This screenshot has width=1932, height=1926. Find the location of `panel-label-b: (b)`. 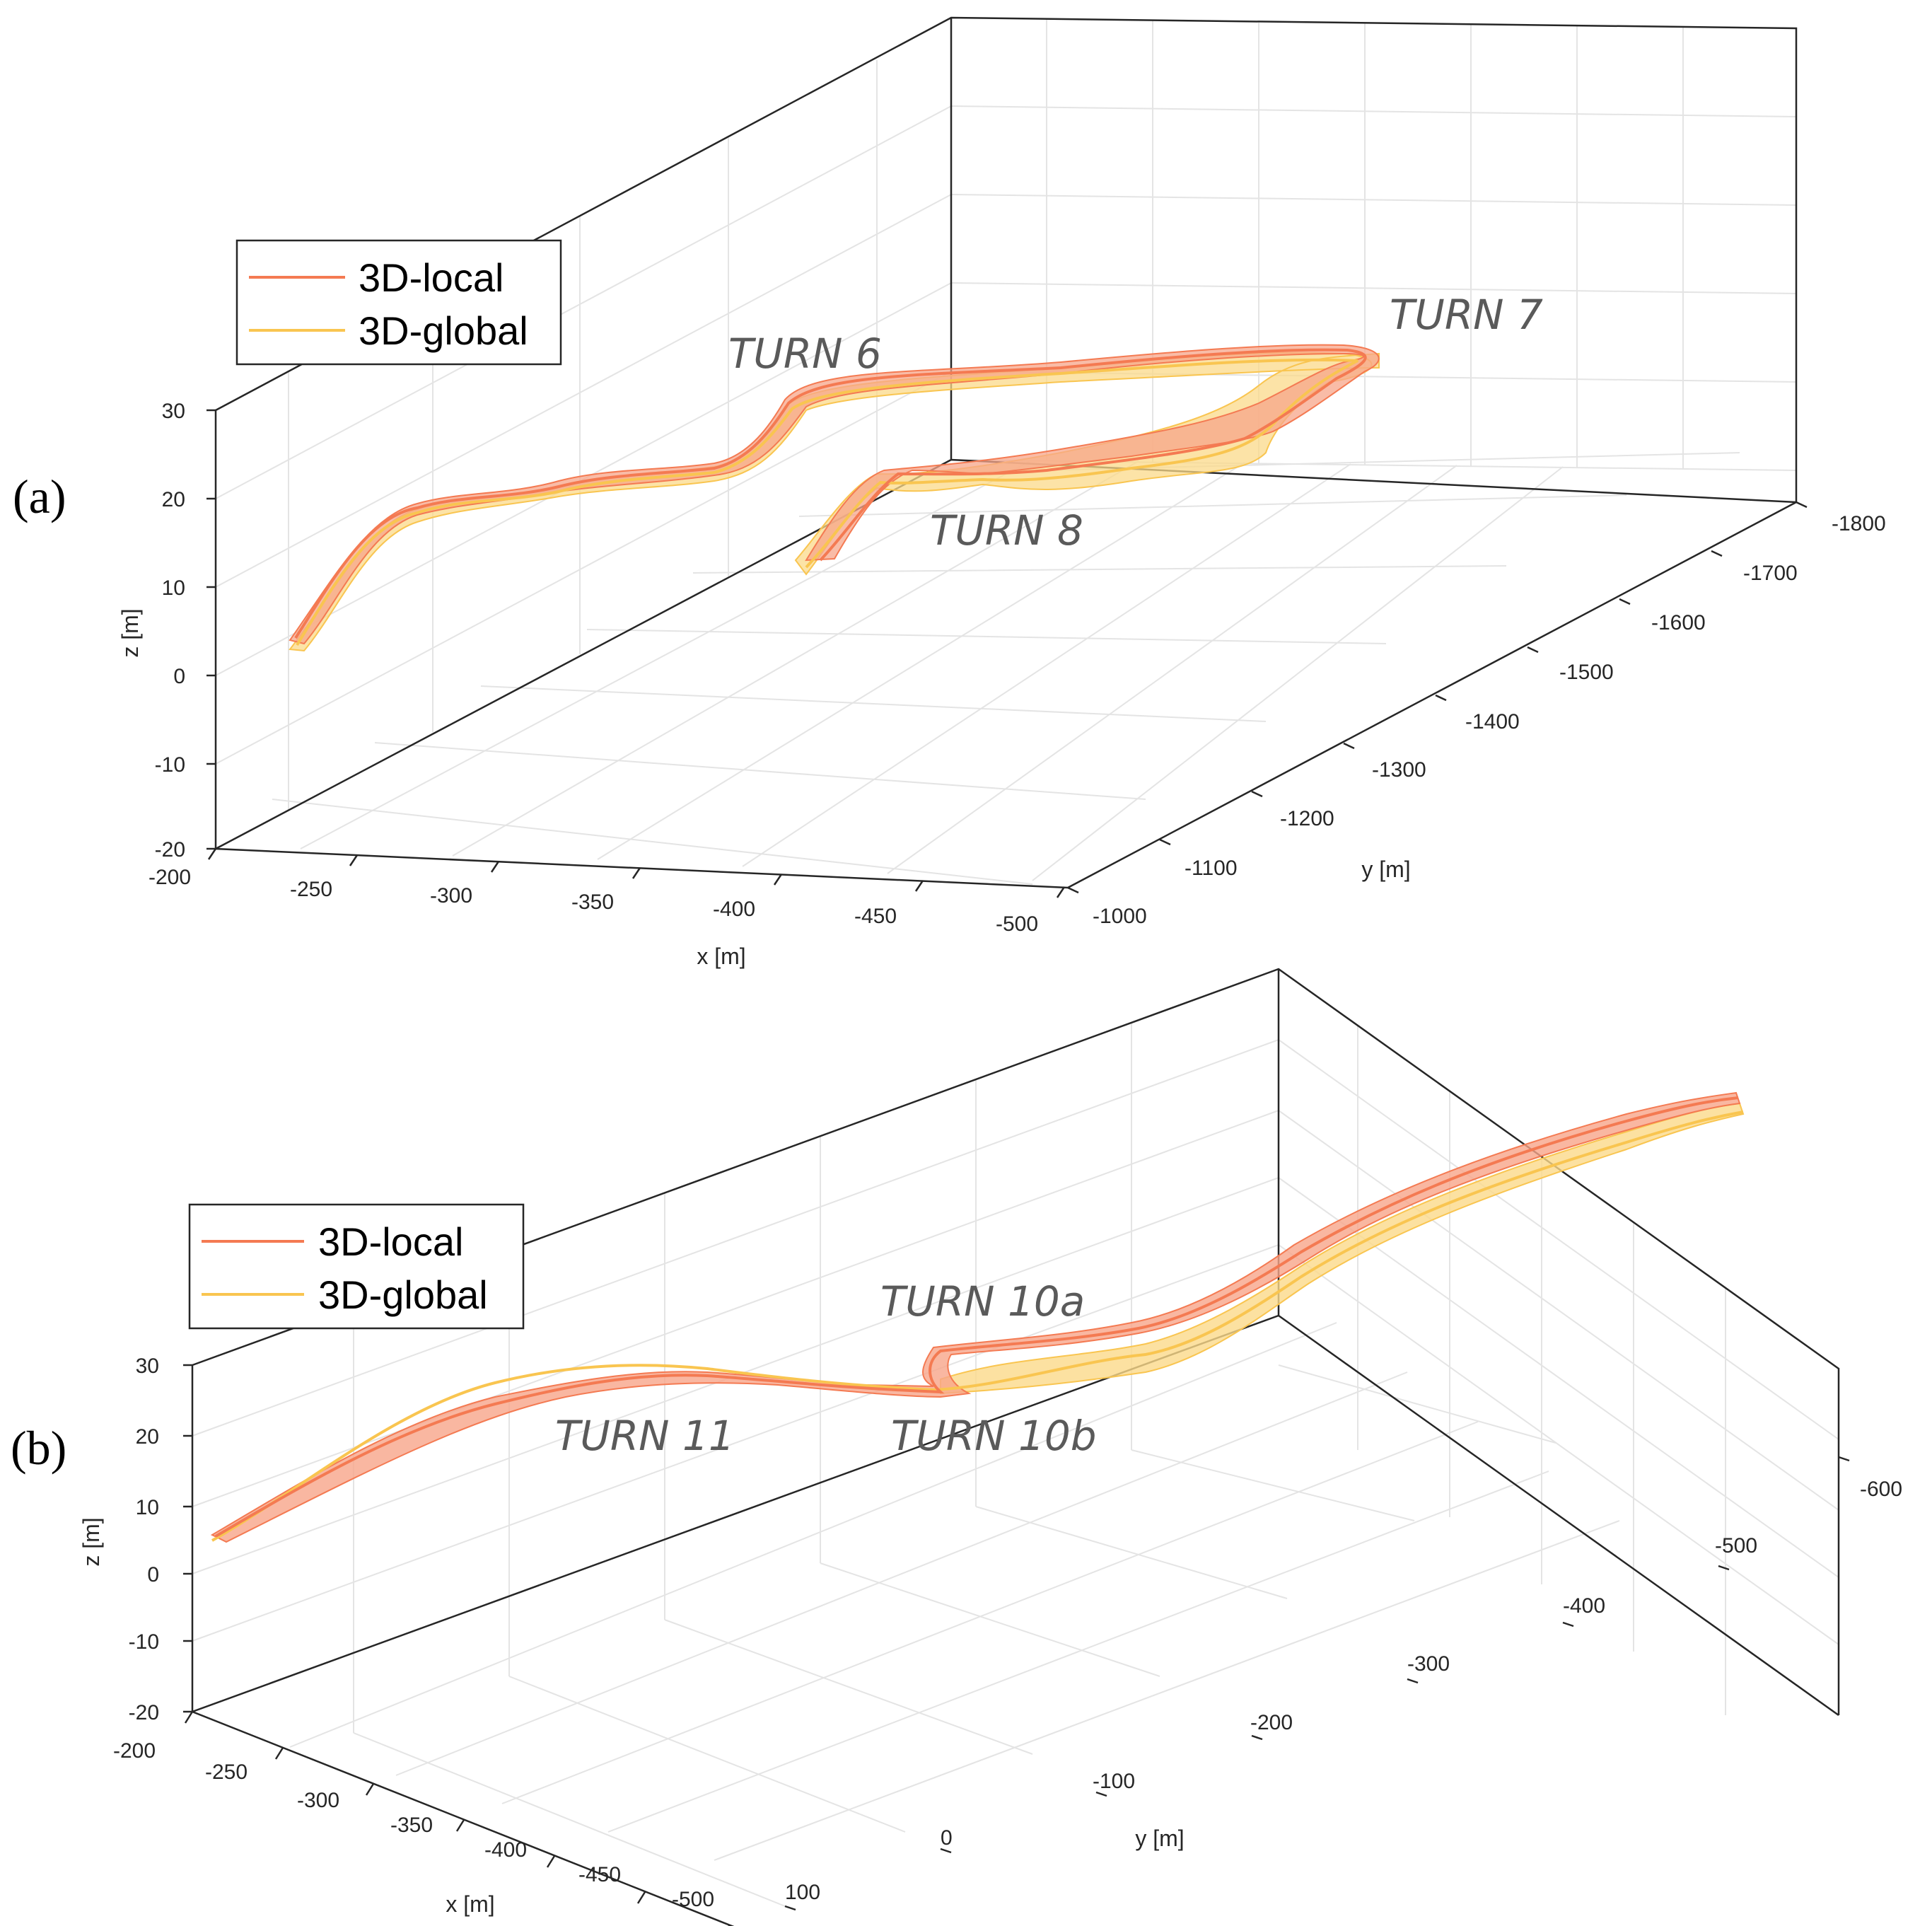

panel-label-b: (b) is located at coordinates (38, 1448).